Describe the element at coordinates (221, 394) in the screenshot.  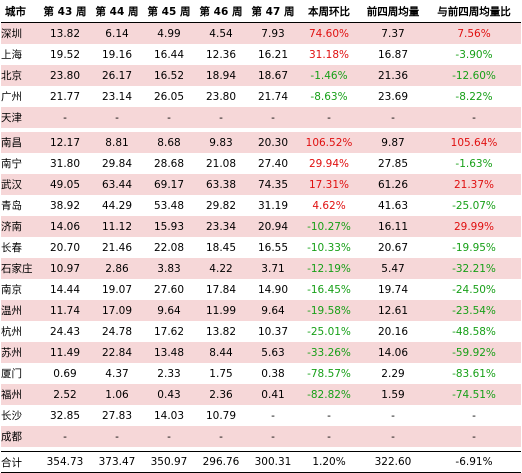
I see `week-46-cell: 2.36` at that location.